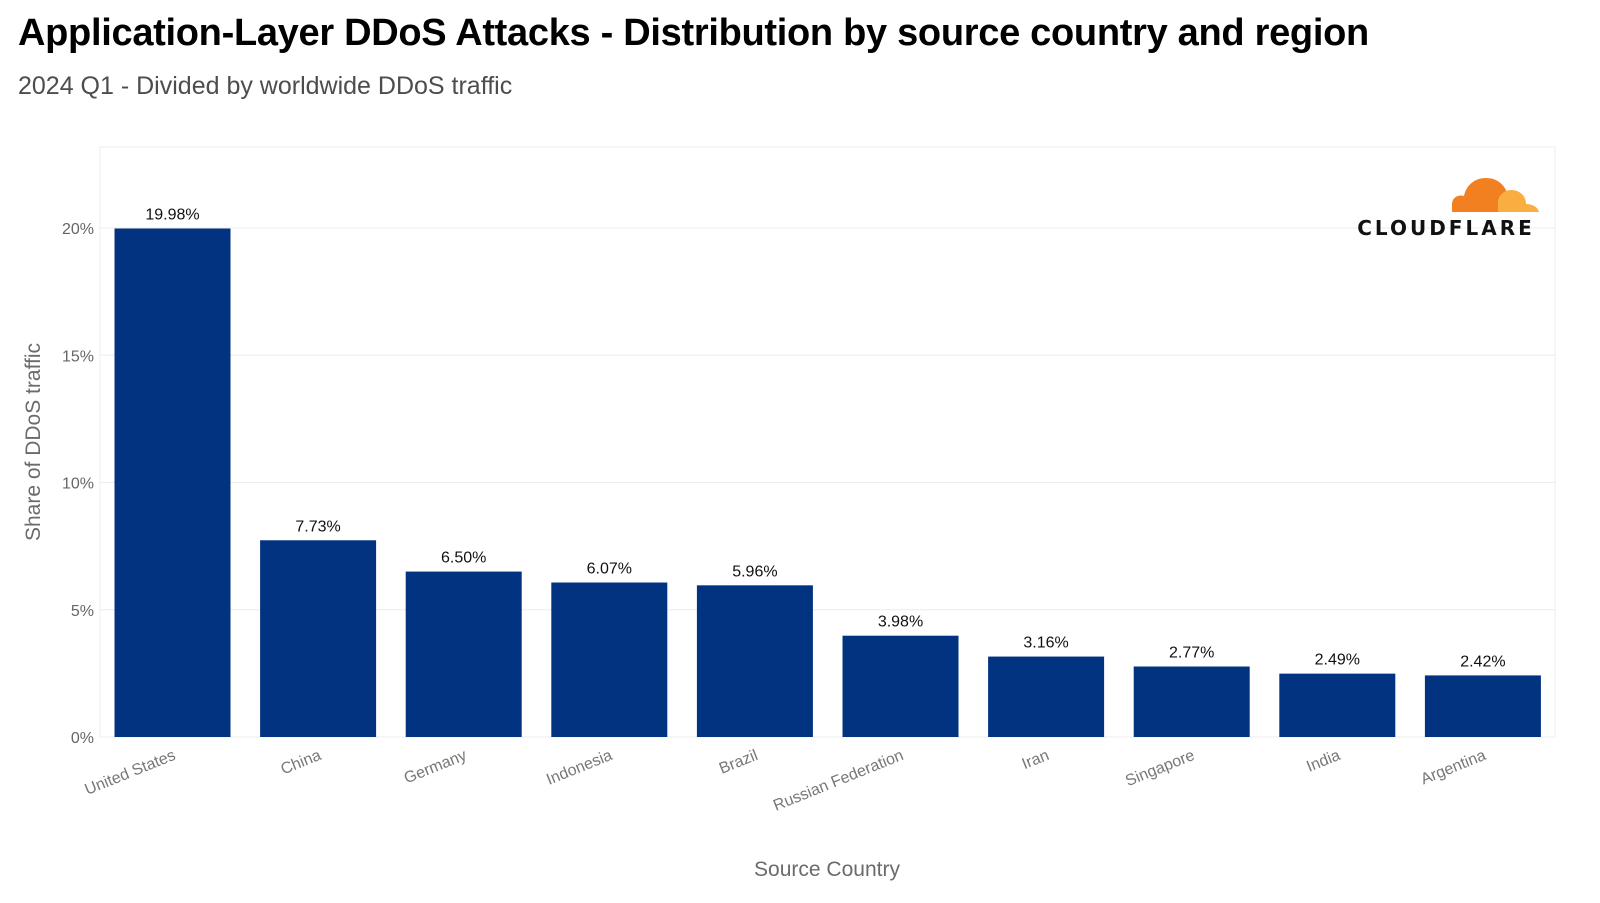  Describe the element at coordinates (33, 442) in the screenshot. I see `y-axis-label: Share of DDoS traffic` at that location.